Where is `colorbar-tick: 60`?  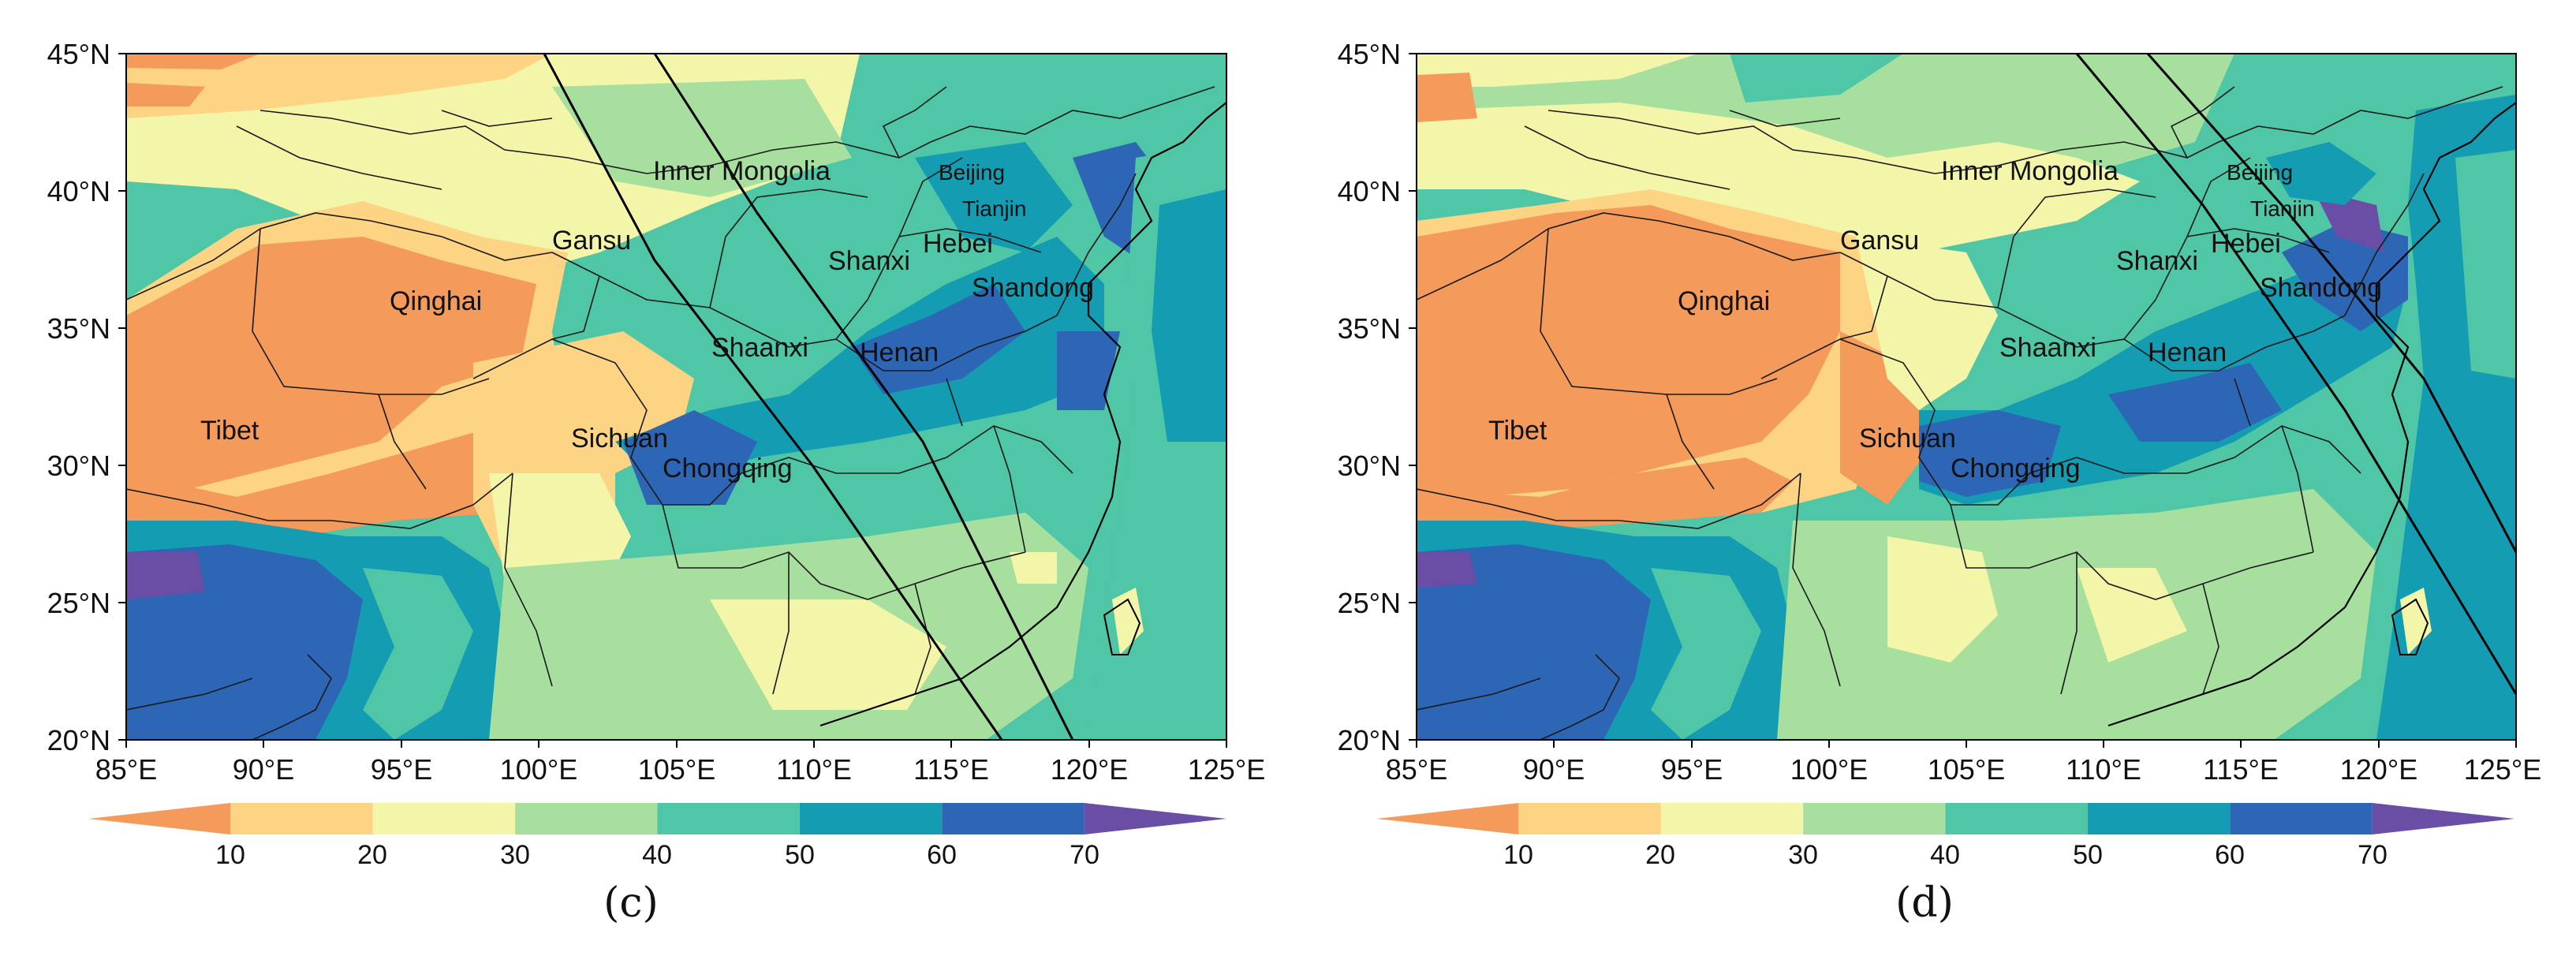 colorbar-tick: 60 is located at coordinates (942, 855).